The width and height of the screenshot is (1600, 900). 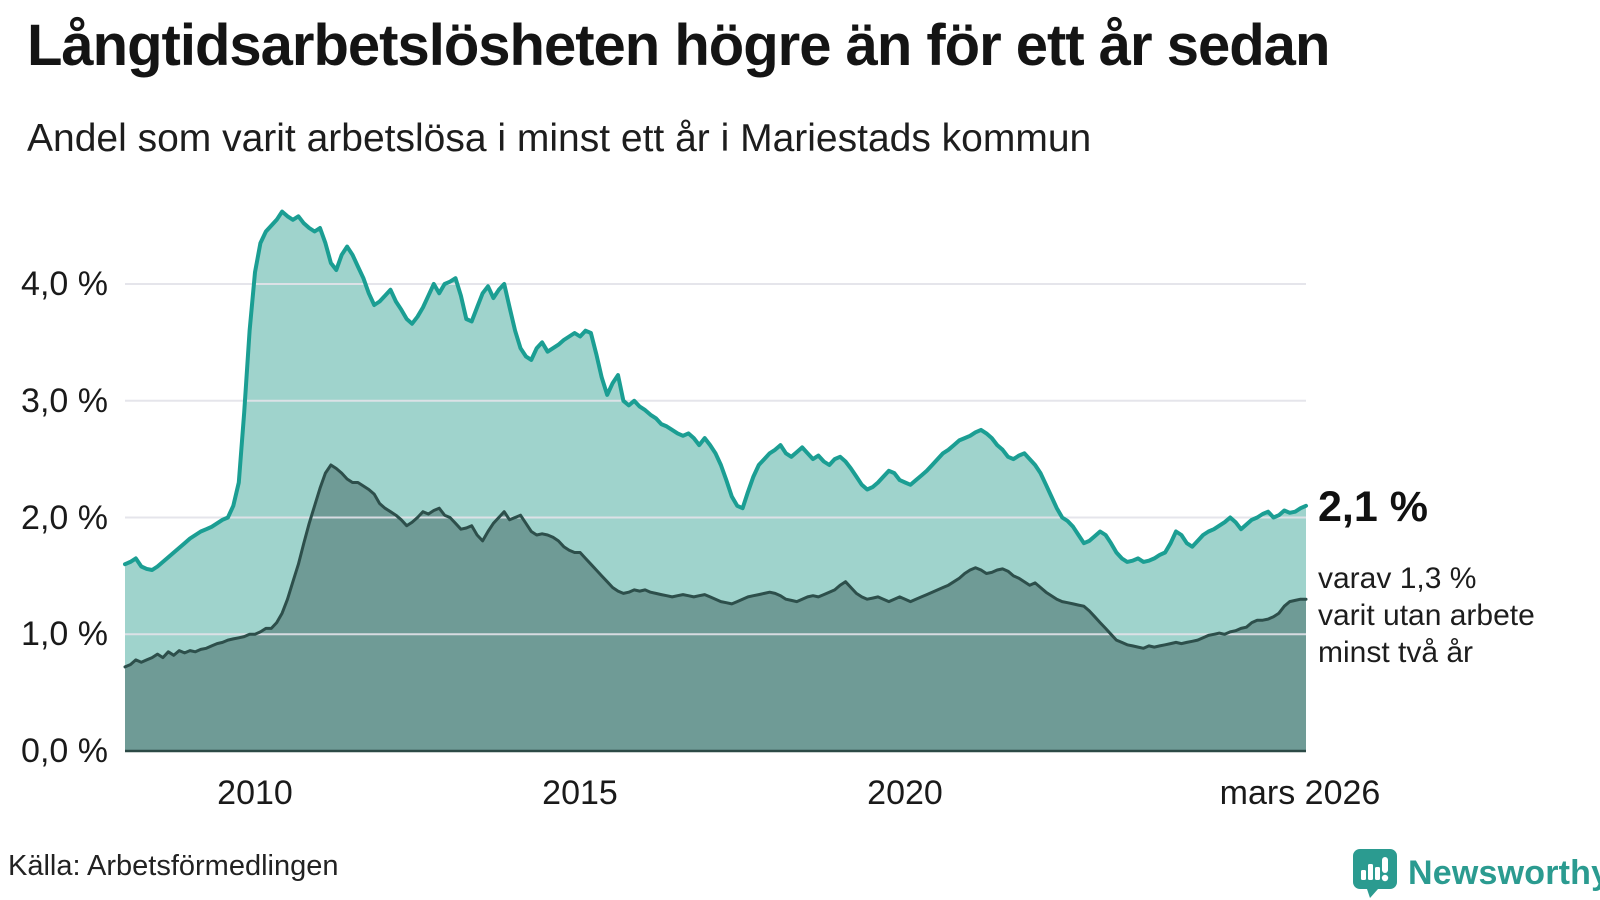 I want to click on x-tick-2015: 2015, so click(x=580, y=793).